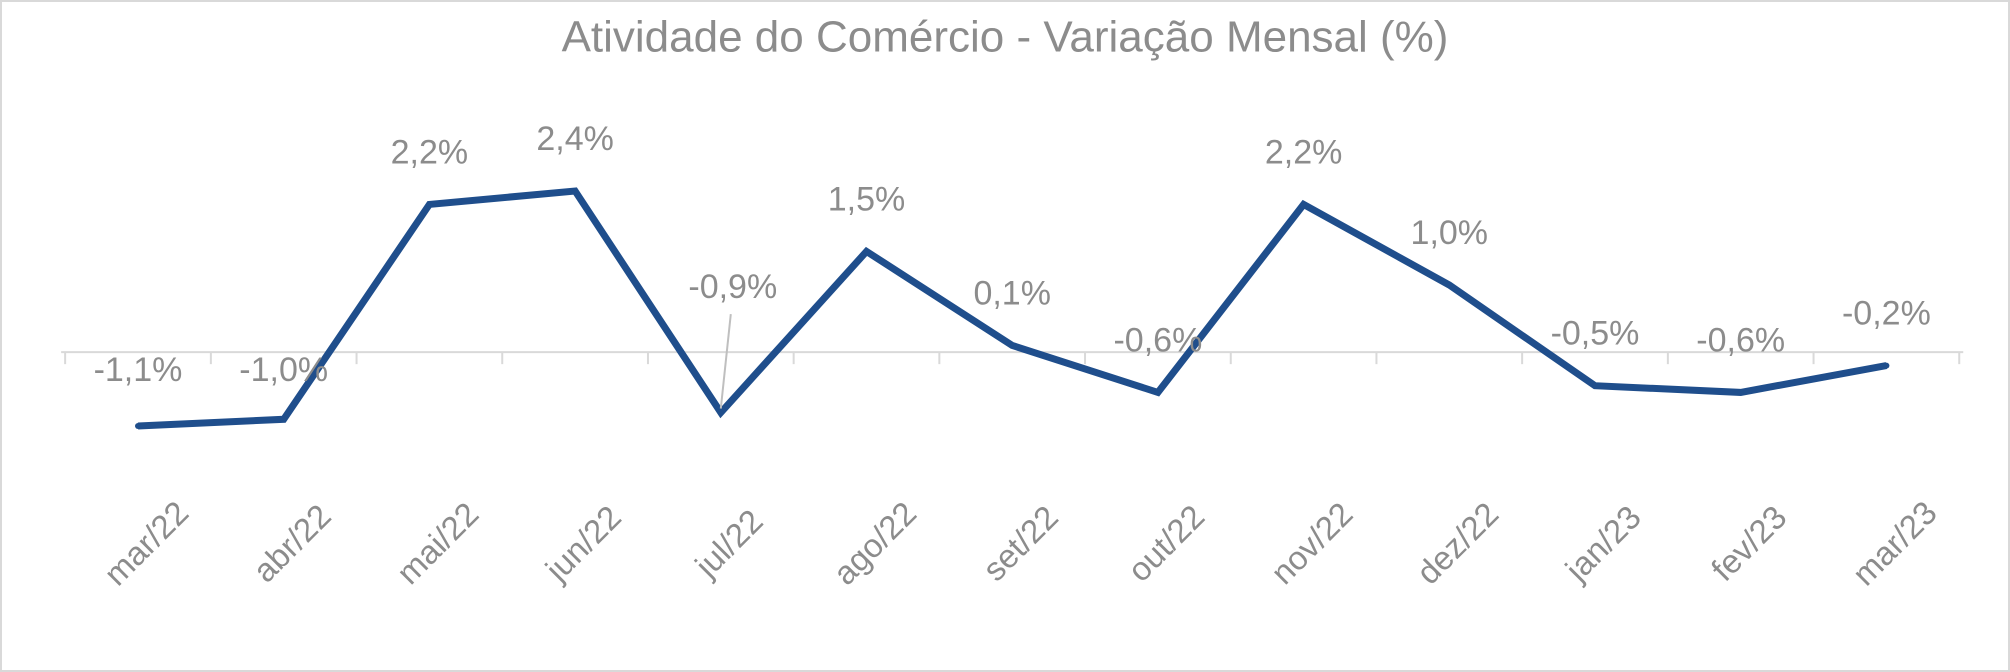  I want to click on data-label: -1,0%, so click(283, 370).